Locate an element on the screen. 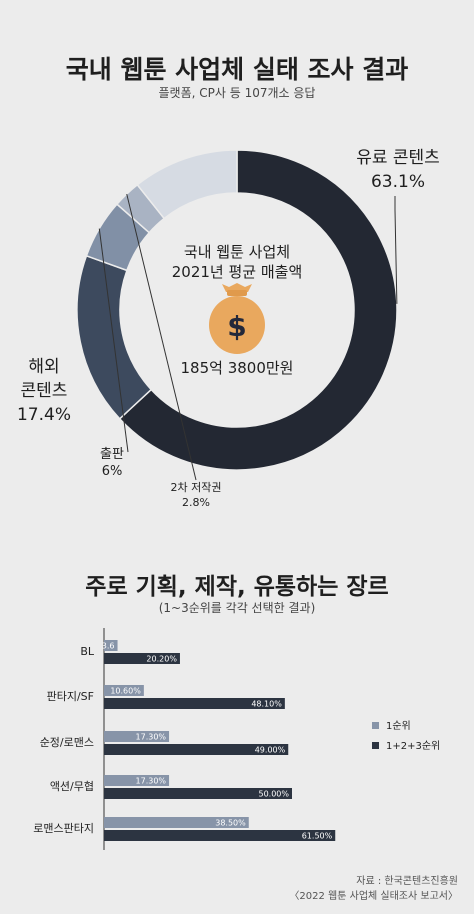 This screenshot has width=474, height=914. donut-slice is located at coordinates (187, 184).